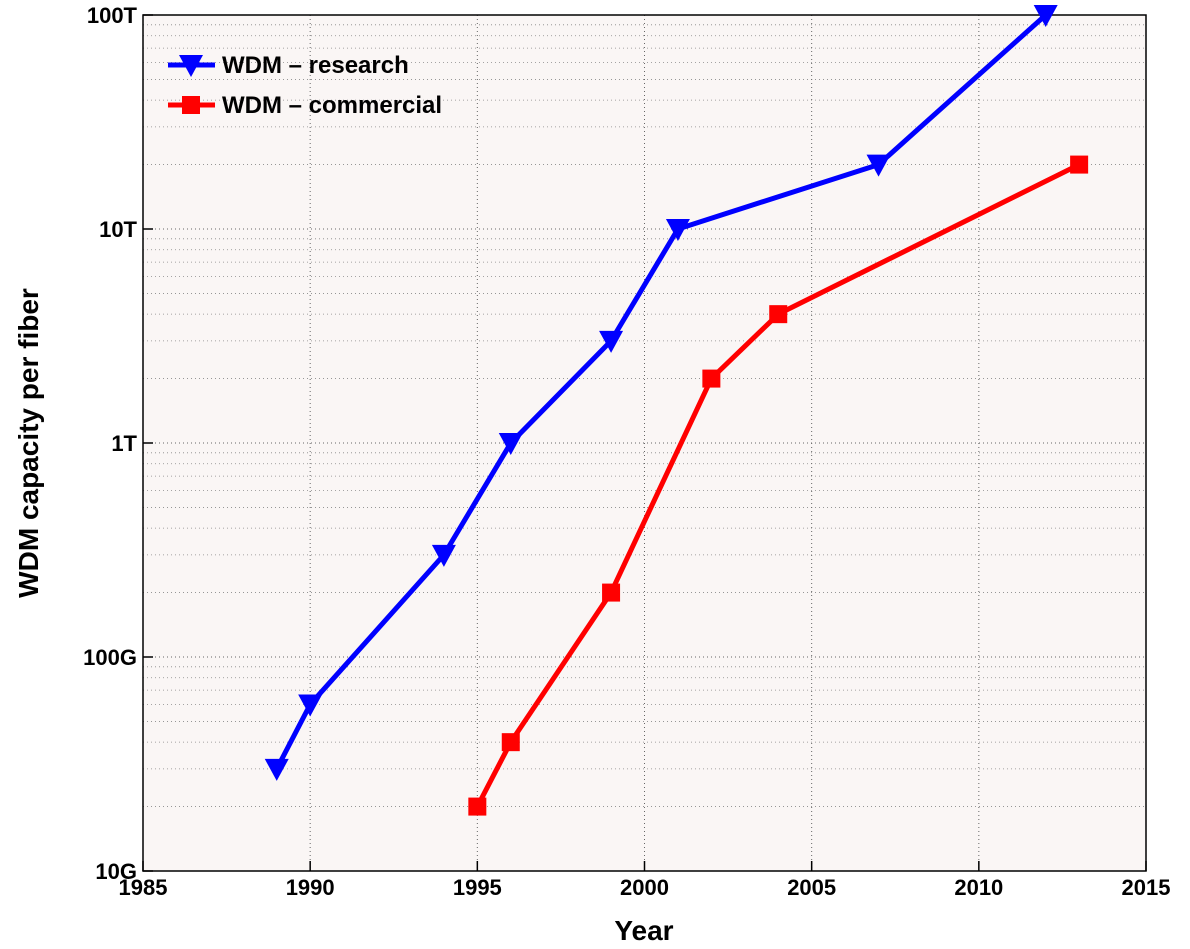 This screenshot has width=1190, height=949. Describe the element at coordinates (644, 887) in the screenshot. I see `x-tick-label: 2000` at that location.